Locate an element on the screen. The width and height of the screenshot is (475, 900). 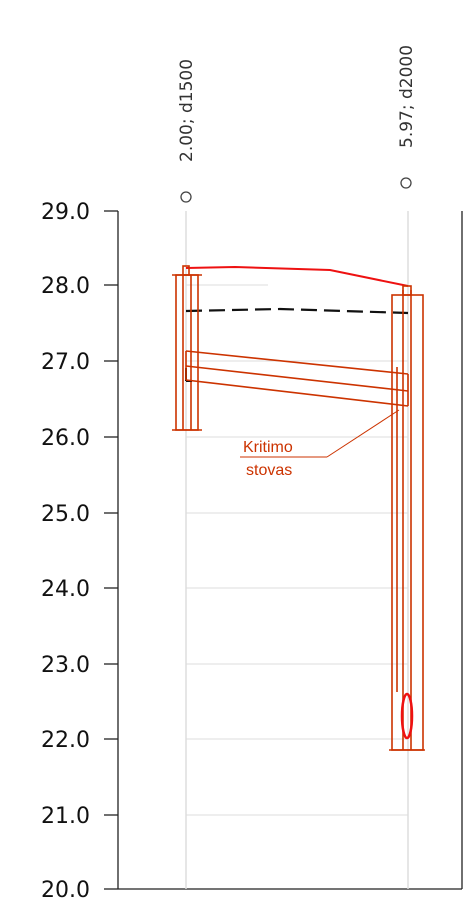
annotation-leader-line is located at coordinates (363, 433).